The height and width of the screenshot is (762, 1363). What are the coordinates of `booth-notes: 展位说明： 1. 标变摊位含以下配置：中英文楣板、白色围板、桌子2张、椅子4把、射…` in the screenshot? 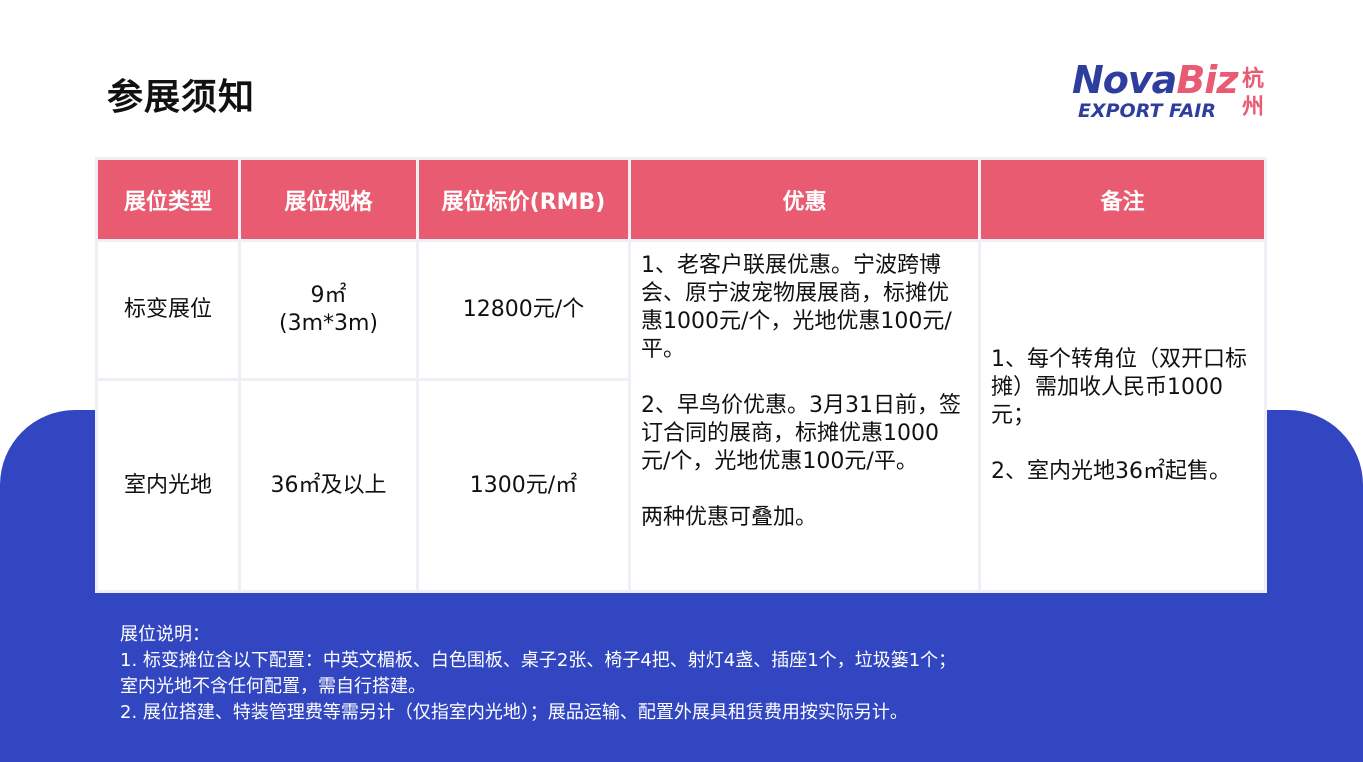 It's located at (538, 673).